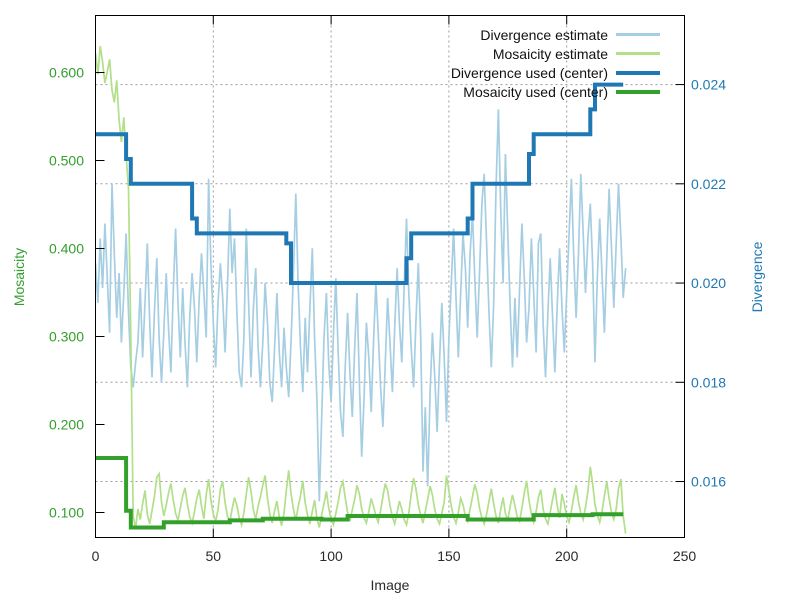  What do you see at coordinates (19, 277) in the screenshot?
I see `y-axis-label-left: Mosaicity` at bounding box center [19, 277].